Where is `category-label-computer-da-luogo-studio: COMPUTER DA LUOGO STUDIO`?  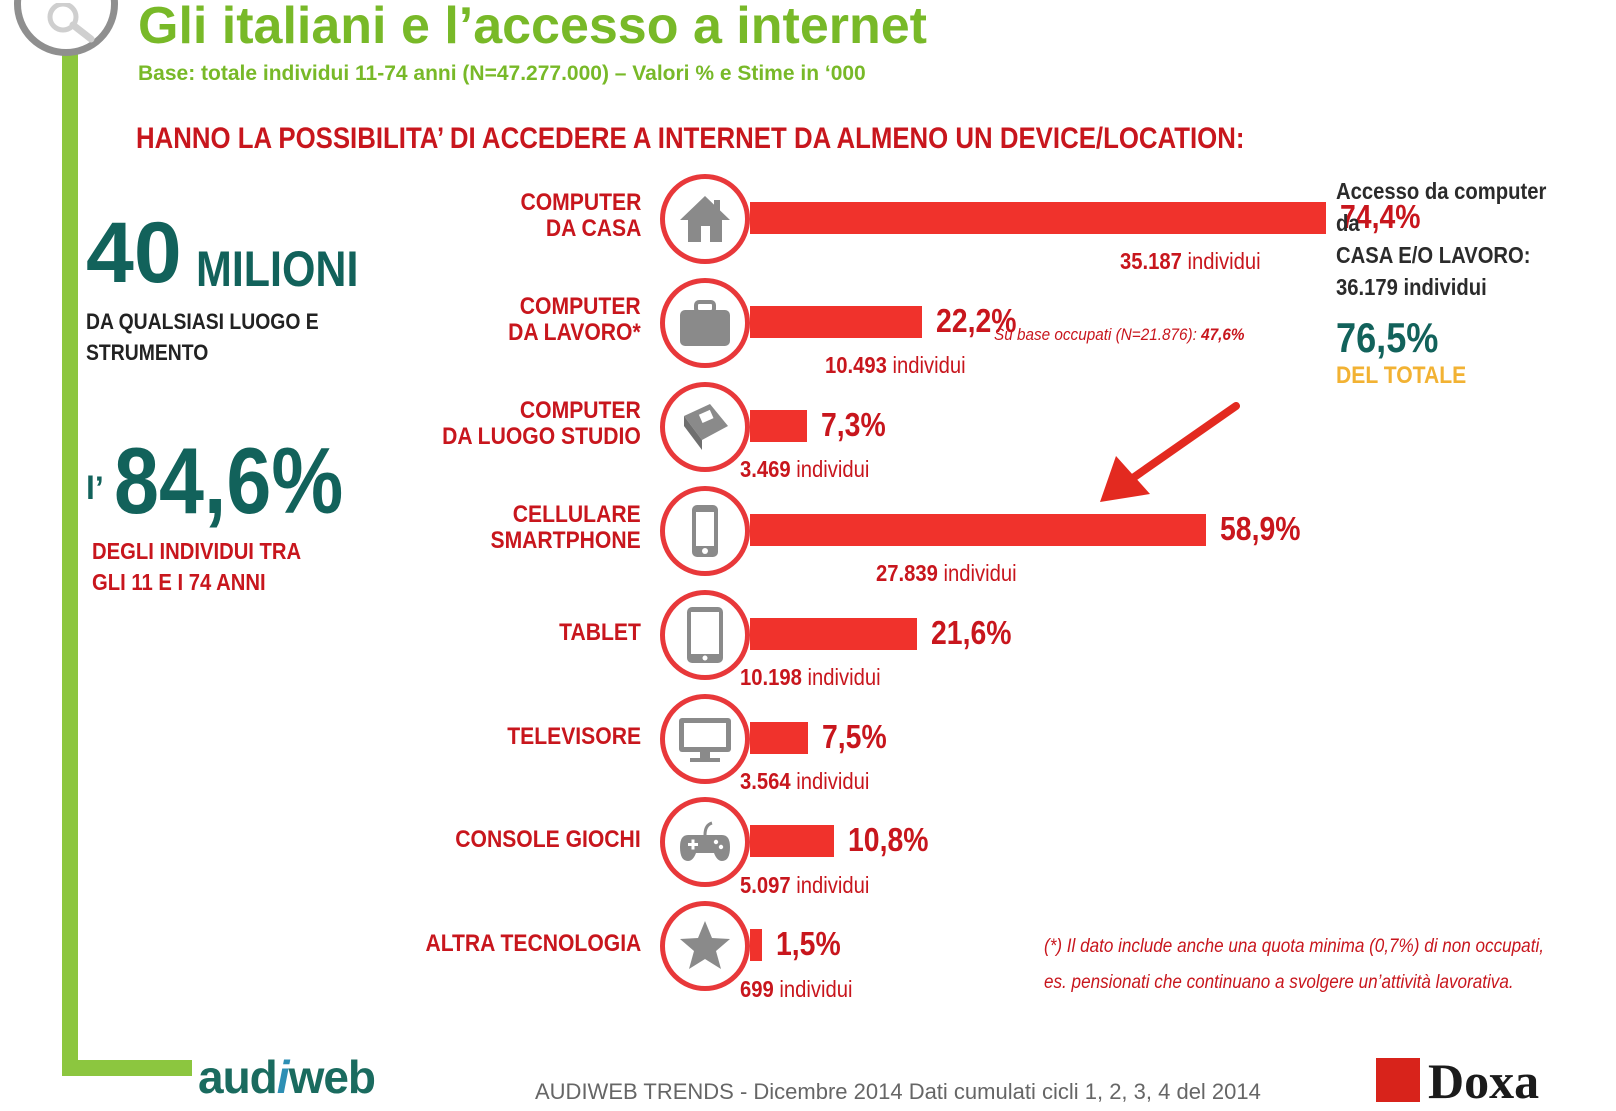 category-label-computer-da-luogo-studio: COMPUTER DA LUOGO STUDIO is located at coordinates (541, 424).